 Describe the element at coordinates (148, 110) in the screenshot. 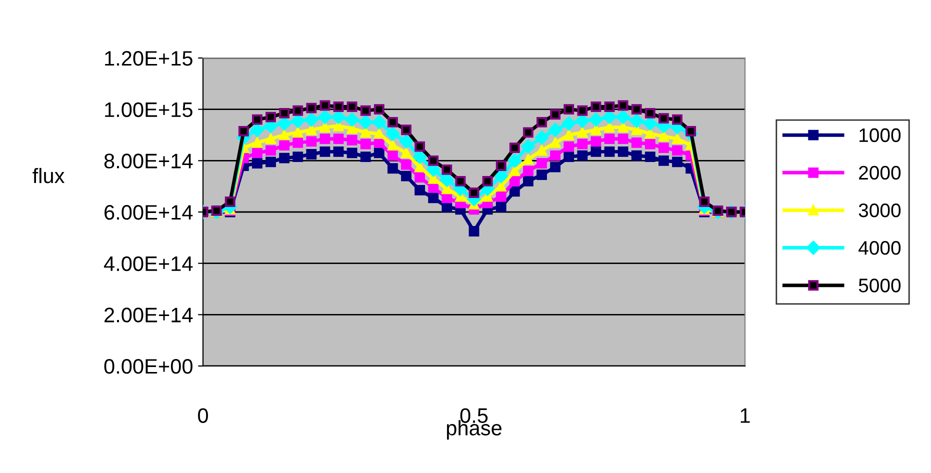

I see `y-tick-label: 1.00E+15` at that location.